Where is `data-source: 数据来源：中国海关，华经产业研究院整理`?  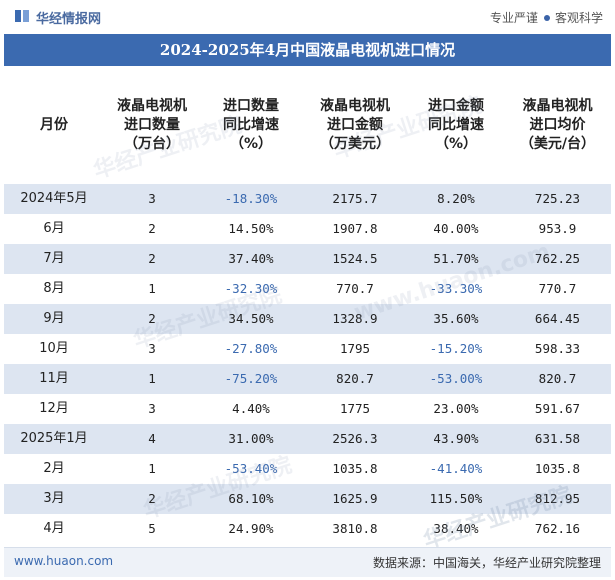
data-source: 数据来源：中国海关，华经产业研究院整理 is located at coordinates (486, 563).